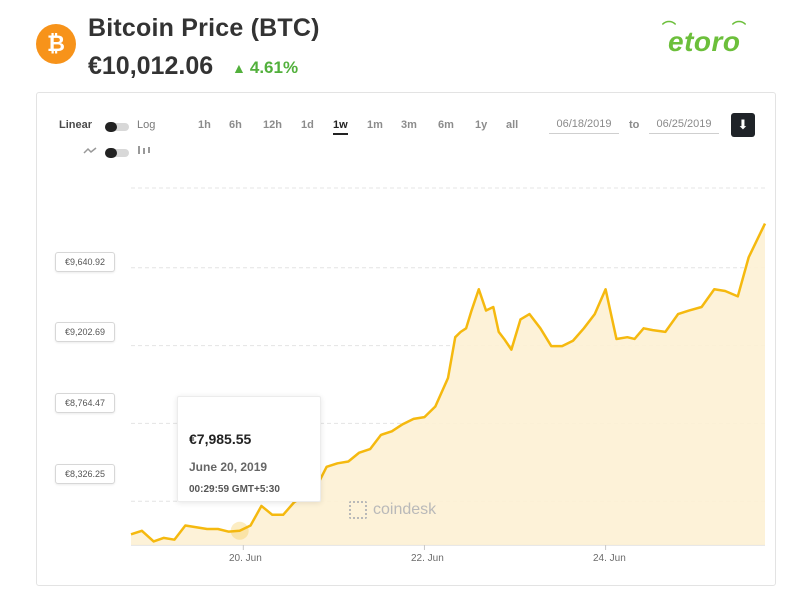  What do you see at coordinates (204, 125) in the screenshot?
I see `range-1h: 1h` at bounding box center [204, 125].